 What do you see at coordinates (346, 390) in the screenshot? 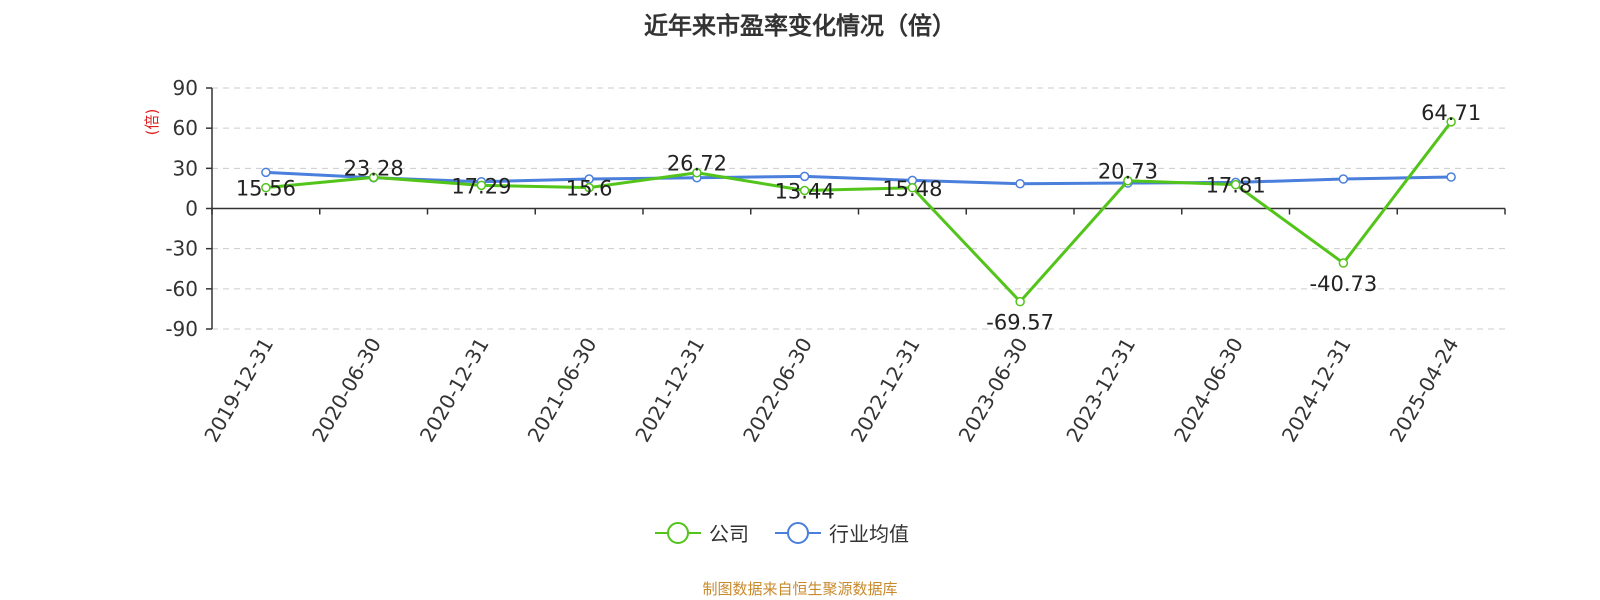
I see `x-tick-label: 2020-06-30` at bounding box center [346, 390].